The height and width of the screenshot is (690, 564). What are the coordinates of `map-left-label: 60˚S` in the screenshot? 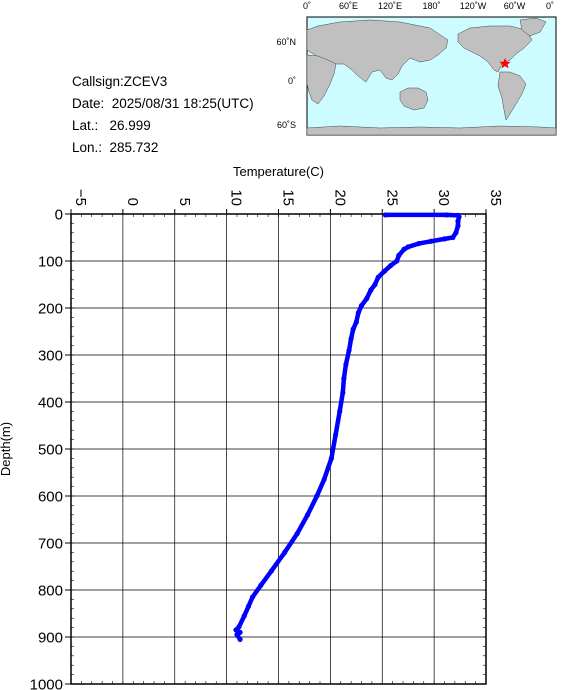 It's located at (286, 125).